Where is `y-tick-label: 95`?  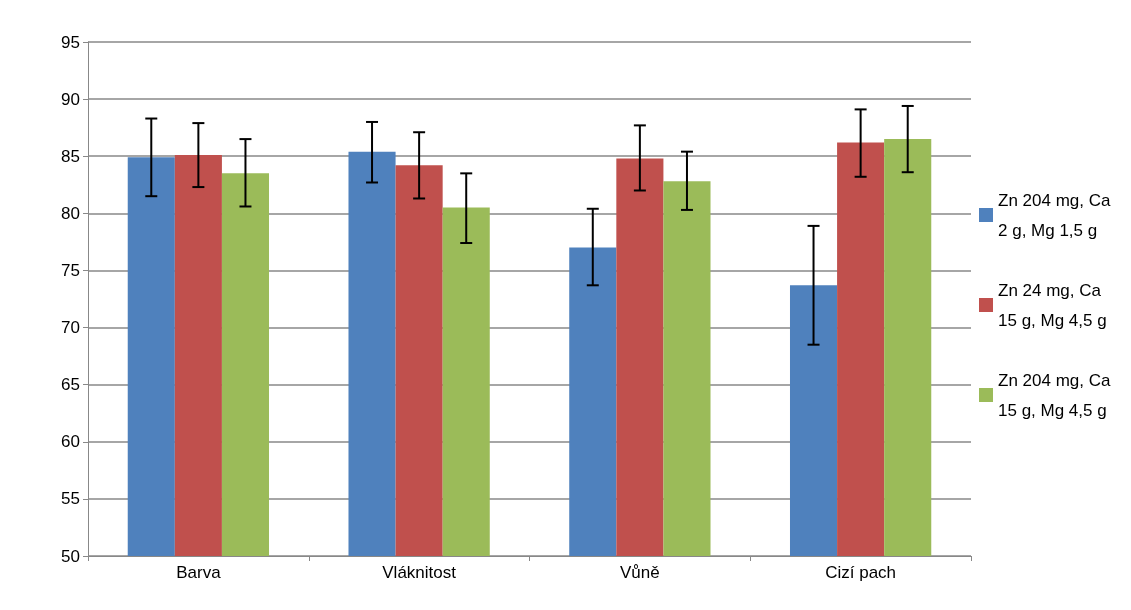 y-tick-label: 95 is located at coordinates (70, 42).